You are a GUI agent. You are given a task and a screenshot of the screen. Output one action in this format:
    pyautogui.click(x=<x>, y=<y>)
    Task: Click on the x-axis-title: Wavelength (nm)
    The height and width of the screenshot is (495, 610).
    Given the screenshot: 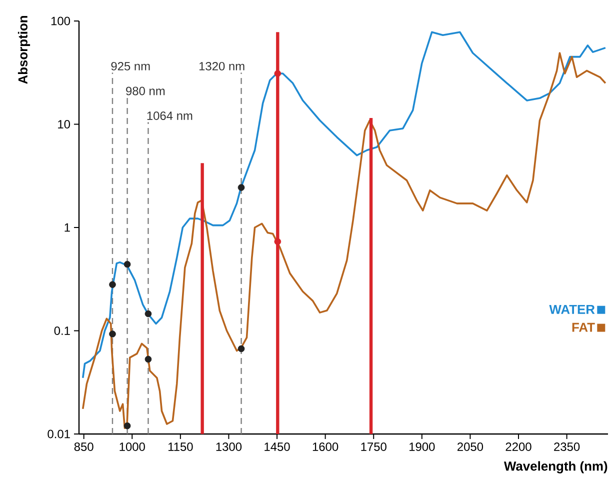 What is the action you would take?
    pyautogui.click(x=556, y=467)
    